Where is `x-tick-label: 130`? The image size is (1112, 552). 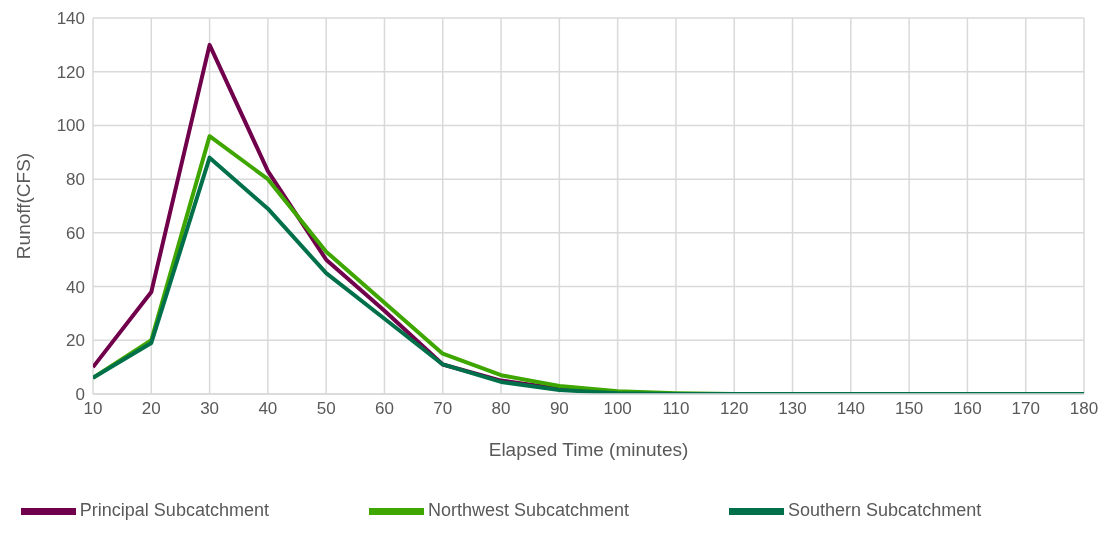
x-tick-label: 130 is located at coordinates (792, 409).